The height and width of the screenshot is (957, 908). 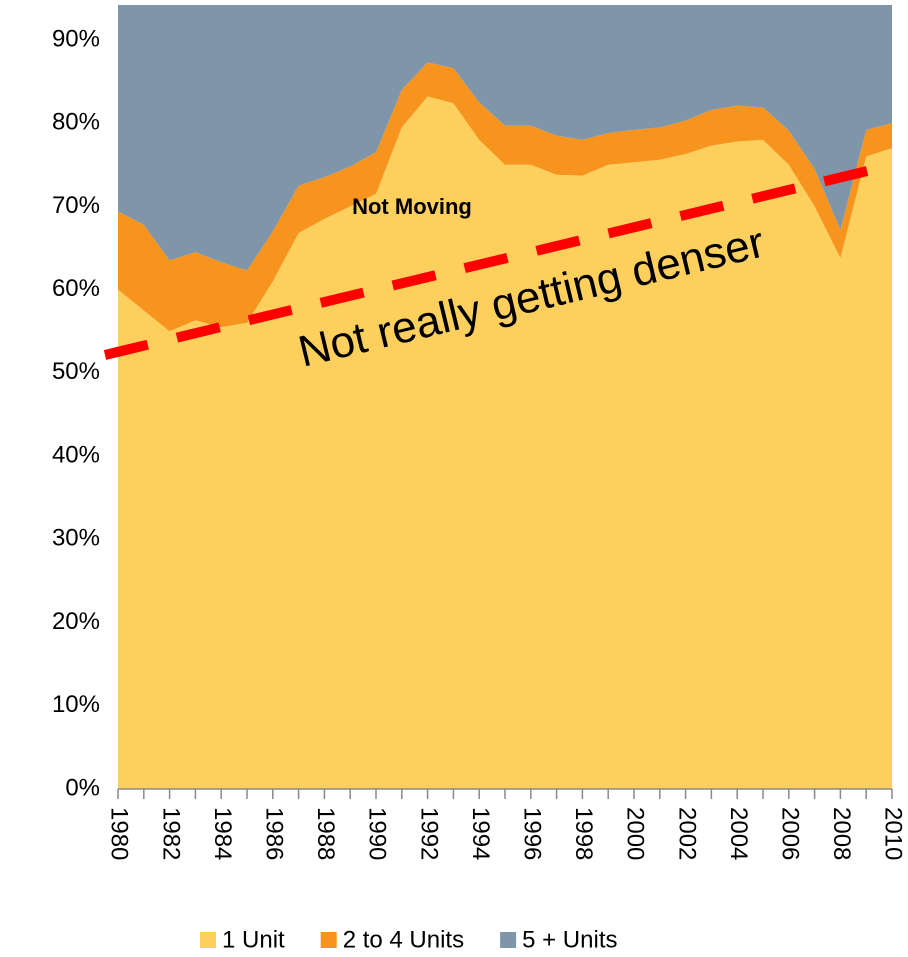 What do you see at coordinates (789, 833) in the screenshot?
I see `x-tick-label: 2006` at bounding box center [789, 833].